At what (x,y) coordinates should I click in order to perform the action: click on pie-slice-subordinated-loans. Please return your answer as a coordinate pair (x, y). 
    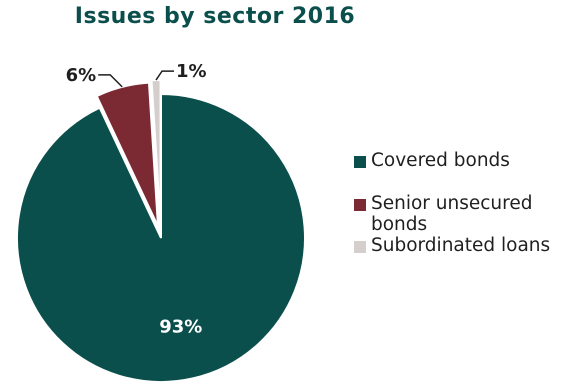
    Looking at the image, I should click on (156, 152).